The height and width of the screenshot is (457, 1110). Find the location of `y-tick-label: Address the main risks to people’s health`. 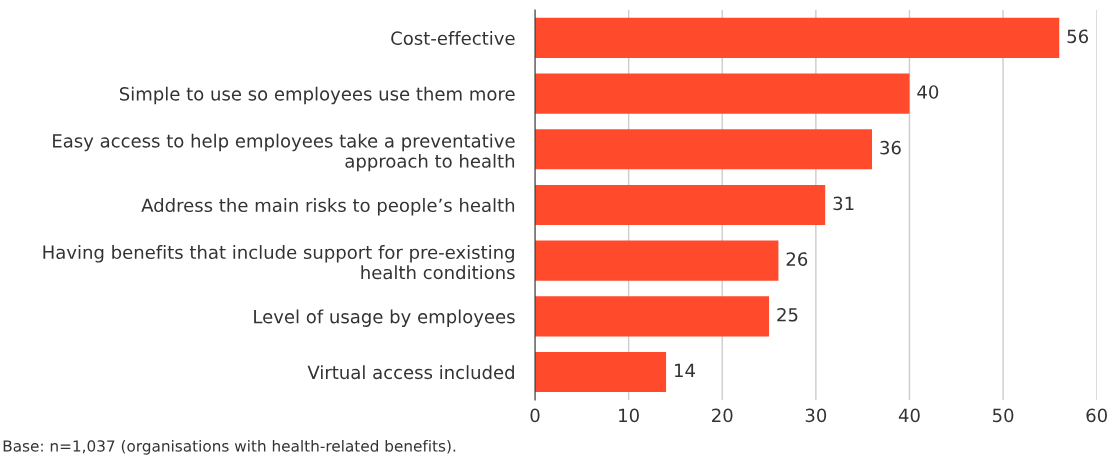

y-tick-label: Address the main risks to people’s health is located at coordinates (328, 207).